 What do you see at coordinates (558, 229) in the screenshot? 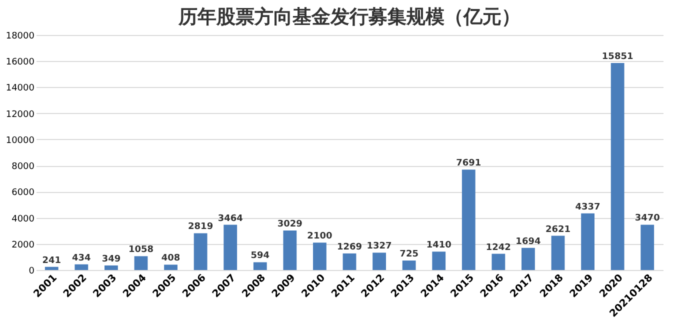
I see `data-label: 2621` at bounding box center [558, 229].